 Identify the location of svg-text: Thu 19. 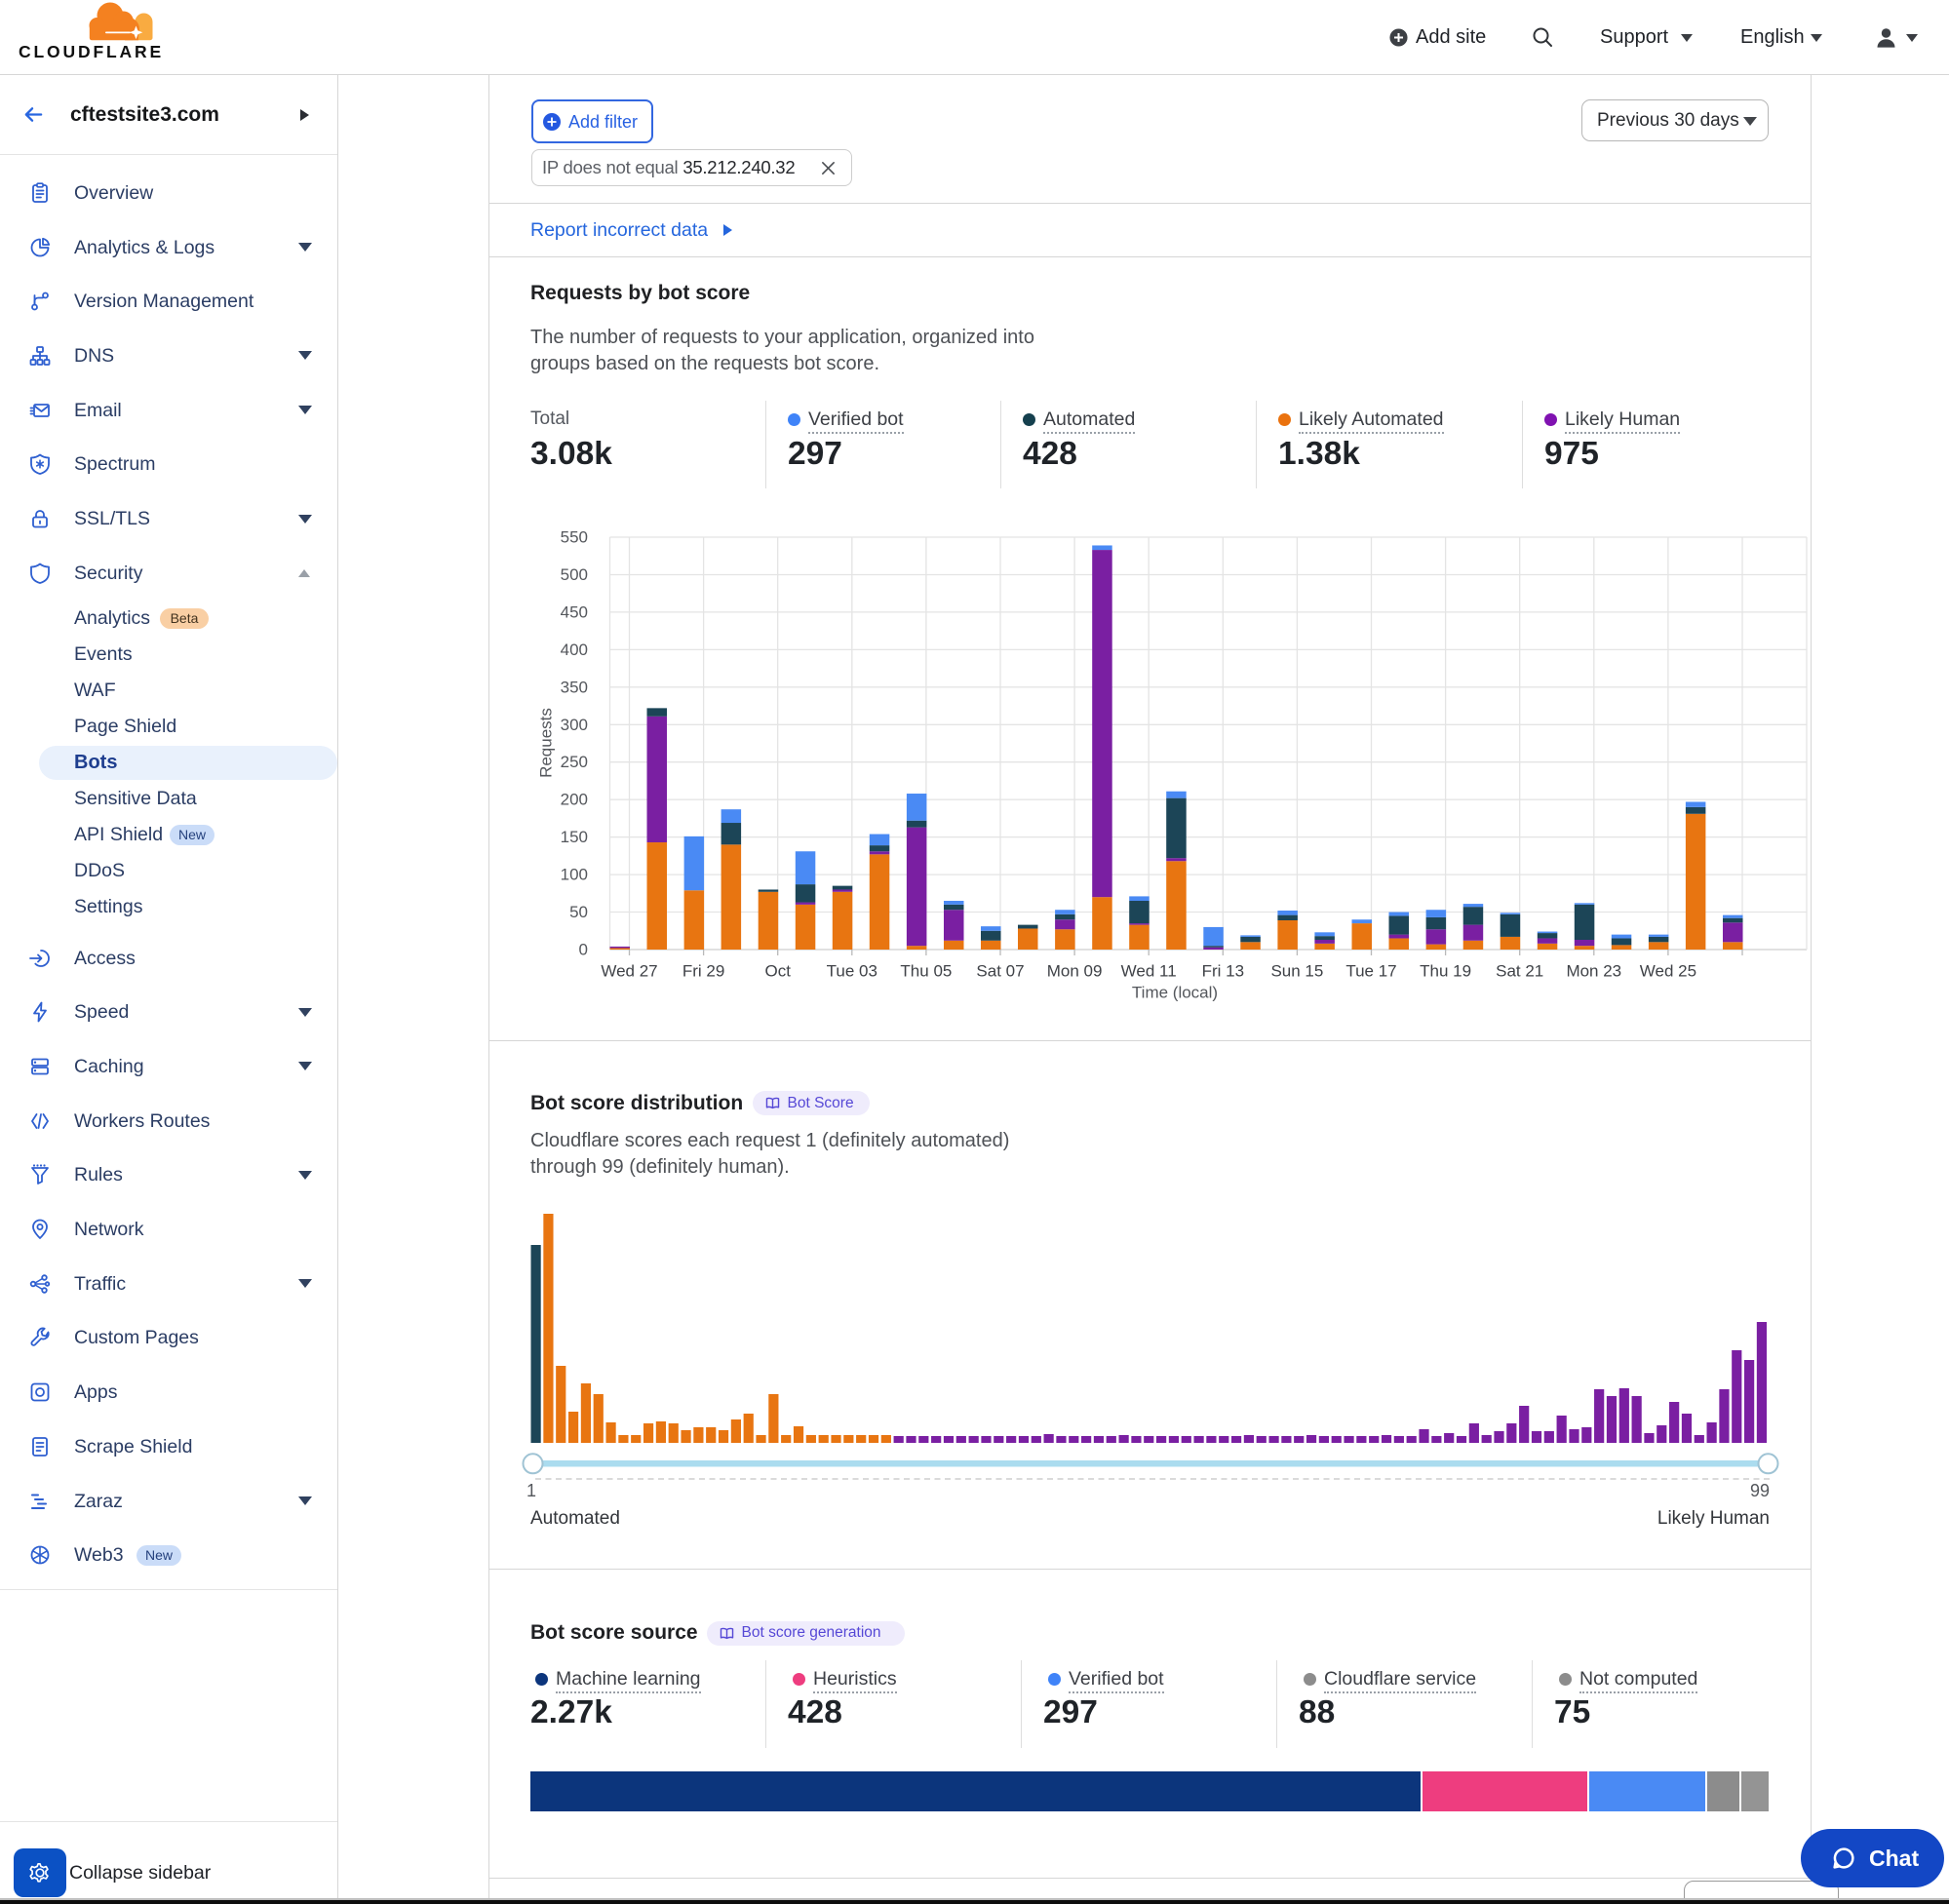
(1446, 971).